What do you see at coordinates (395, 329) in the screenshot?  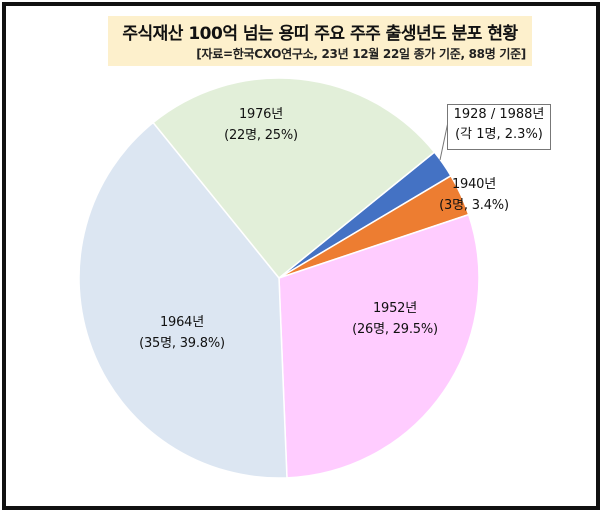 I see `label-1952-detail: (26명, 29.5%)` at bounding box center [395, 329].